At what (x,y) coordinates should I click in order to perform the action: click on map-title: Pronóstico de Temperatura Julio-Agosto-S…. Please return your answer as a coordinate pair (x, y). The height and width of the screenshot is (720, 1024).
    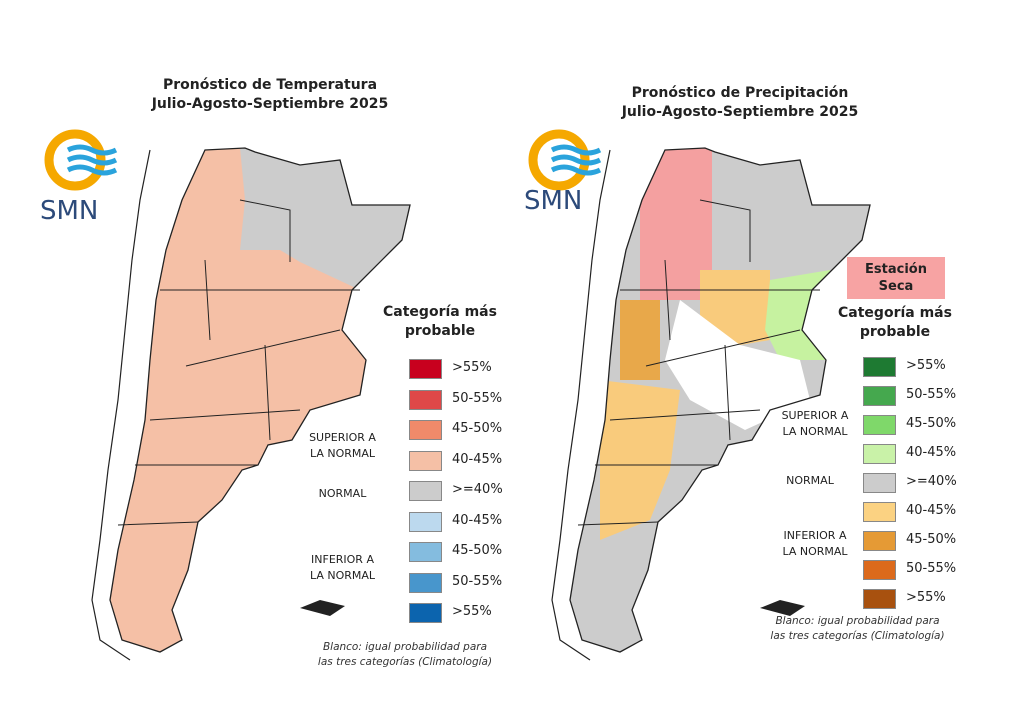
    Looking at the image, I should click on (270, 95).